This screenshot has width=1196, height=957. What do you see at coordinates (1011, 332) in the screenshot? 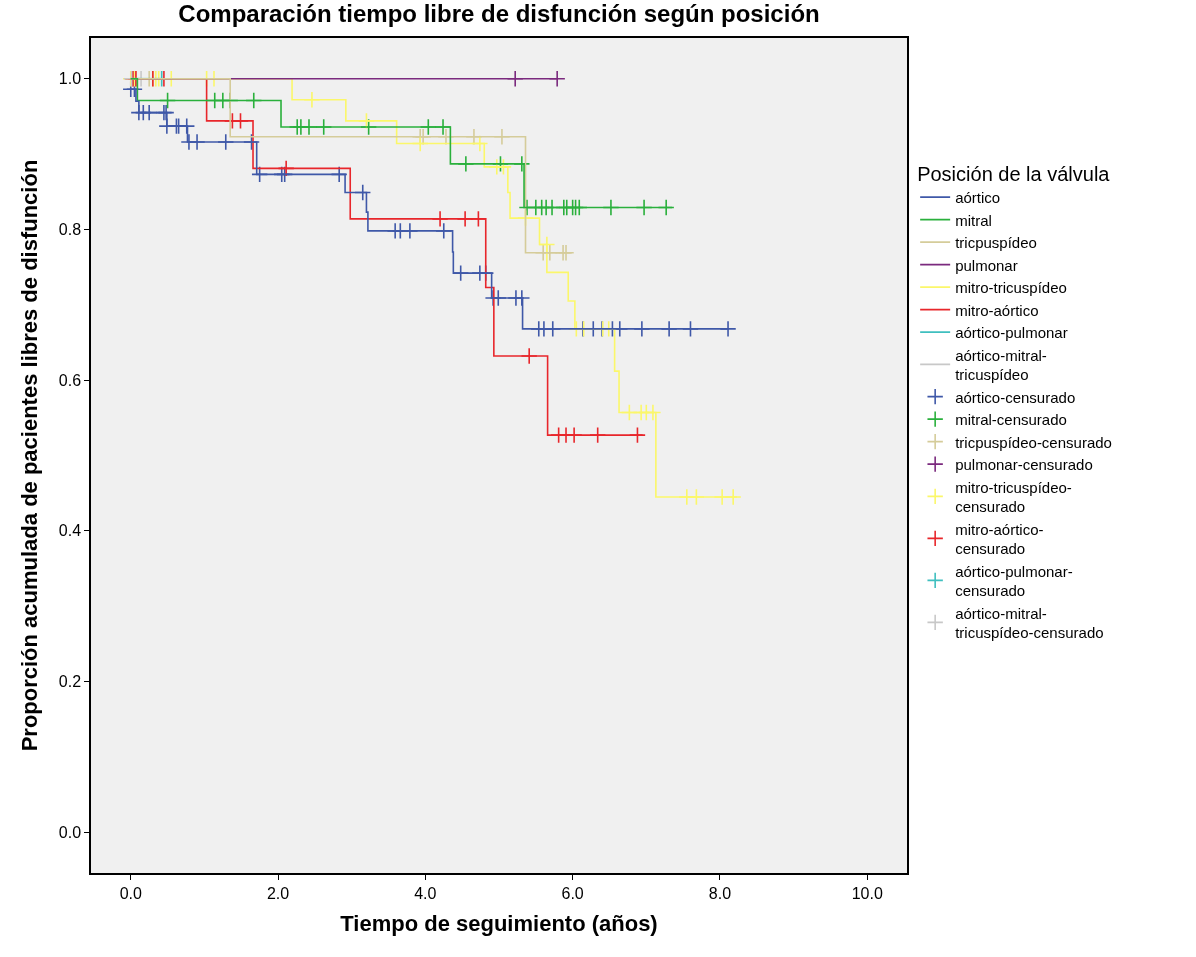
I see `legend-label: aórtico-pulmonar` at bounding box center [1011, 332].